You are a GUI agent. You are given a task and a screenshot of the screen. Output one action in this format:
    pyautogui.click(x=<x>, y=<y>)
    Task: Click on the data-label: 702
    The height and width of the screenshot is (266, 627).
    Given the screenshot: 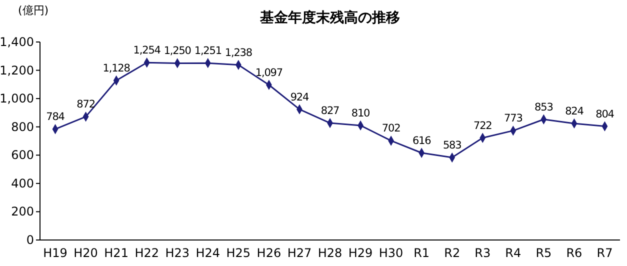 What is the action you would take?
    pyautogui.click(x=391, y=128)
    